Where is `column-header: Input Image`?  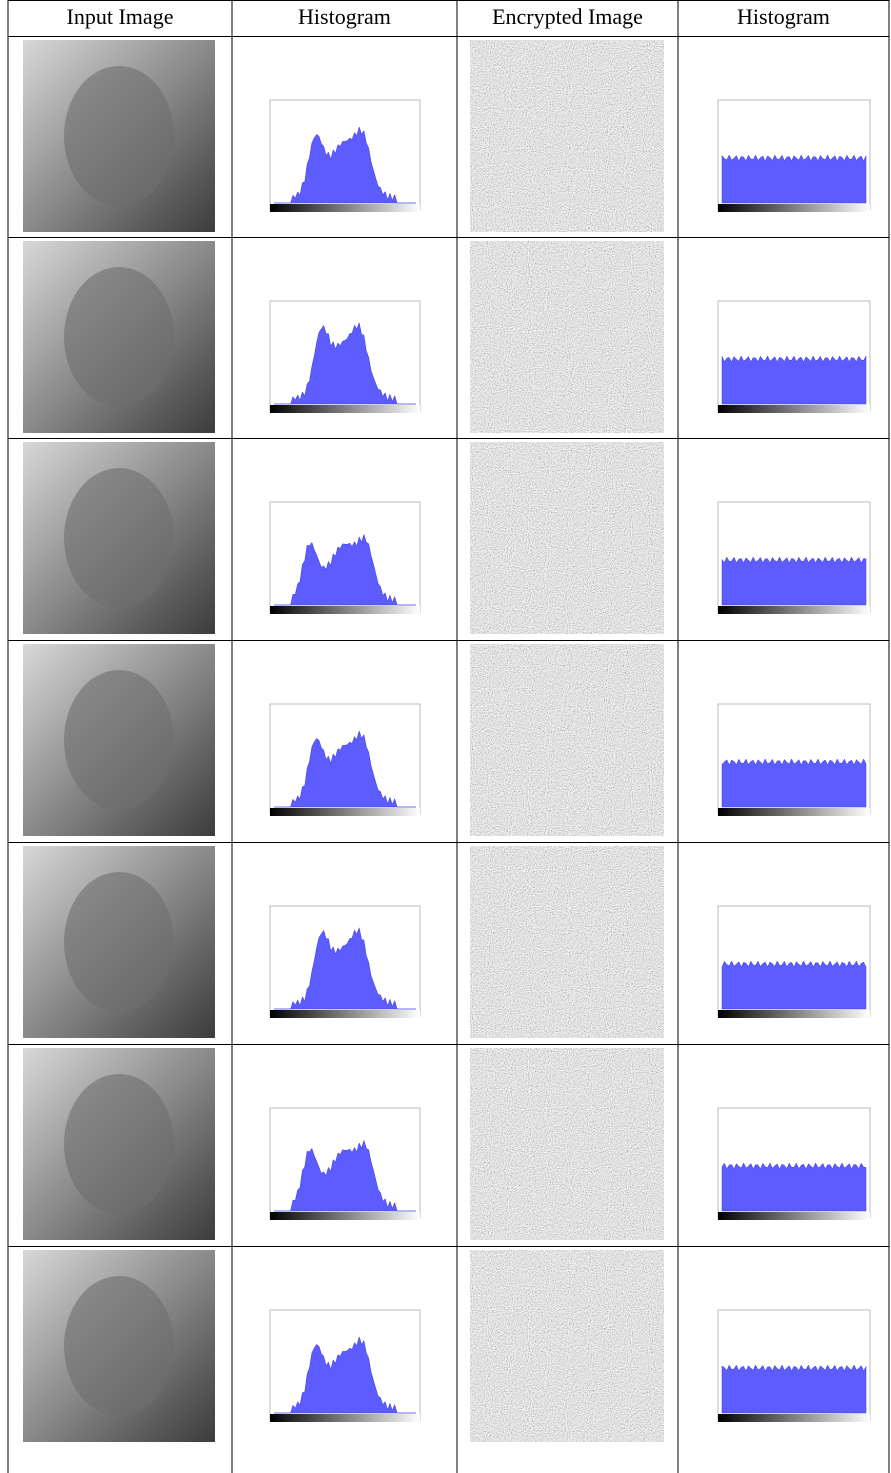 column-header: Input Image is located at coordinates (120, 16).